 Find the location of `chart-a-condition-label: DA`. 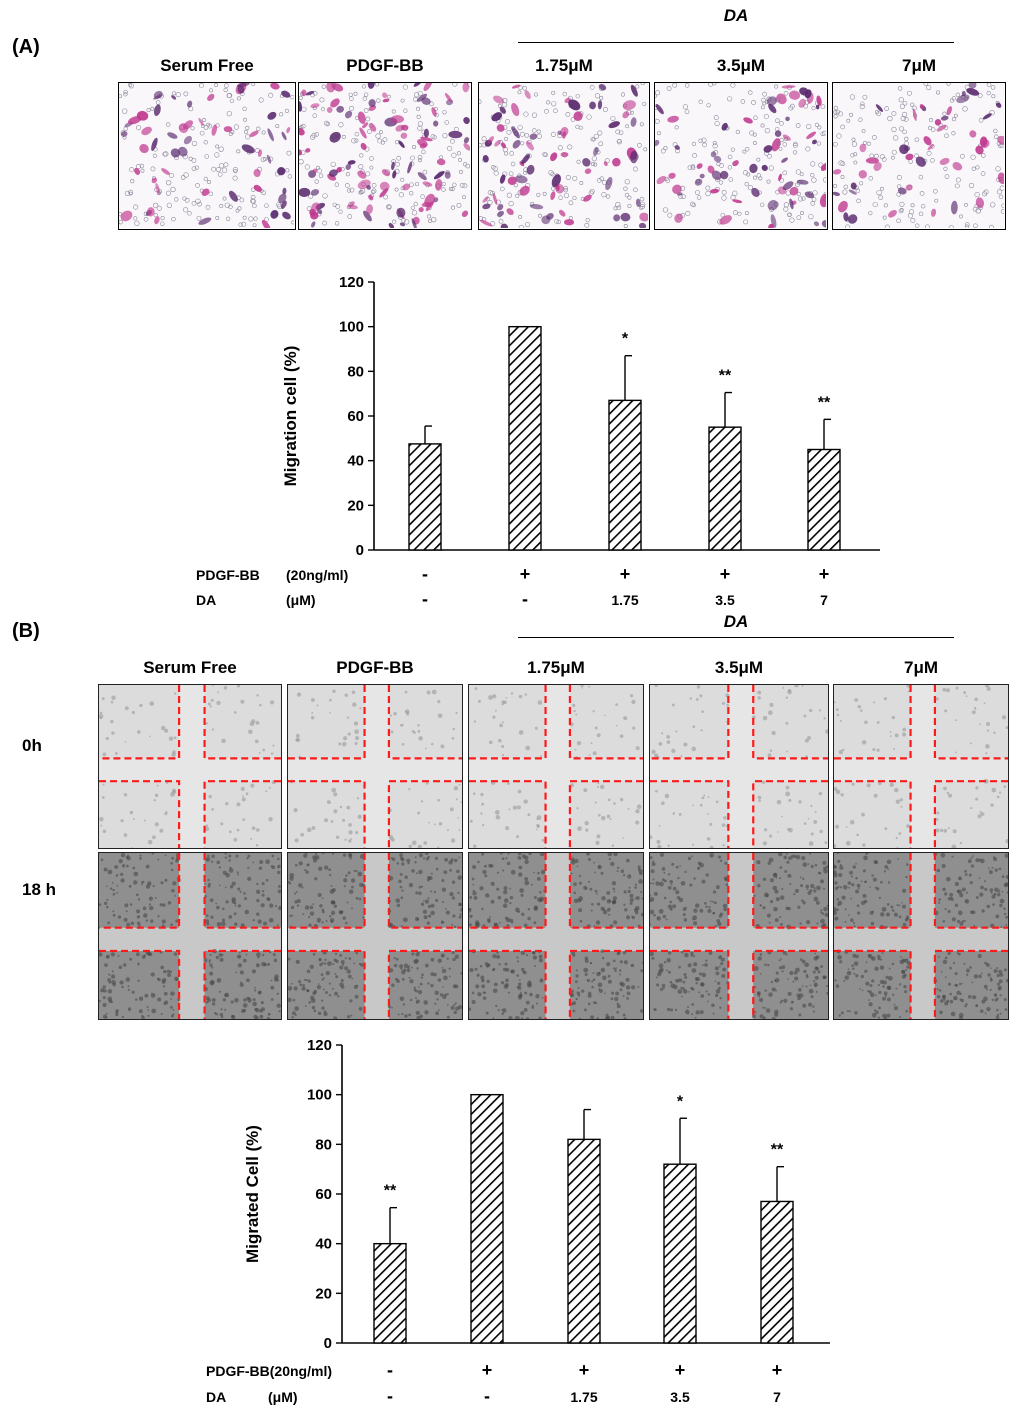

chart-a-condition-label: DA is located at coordinates (206, 600).